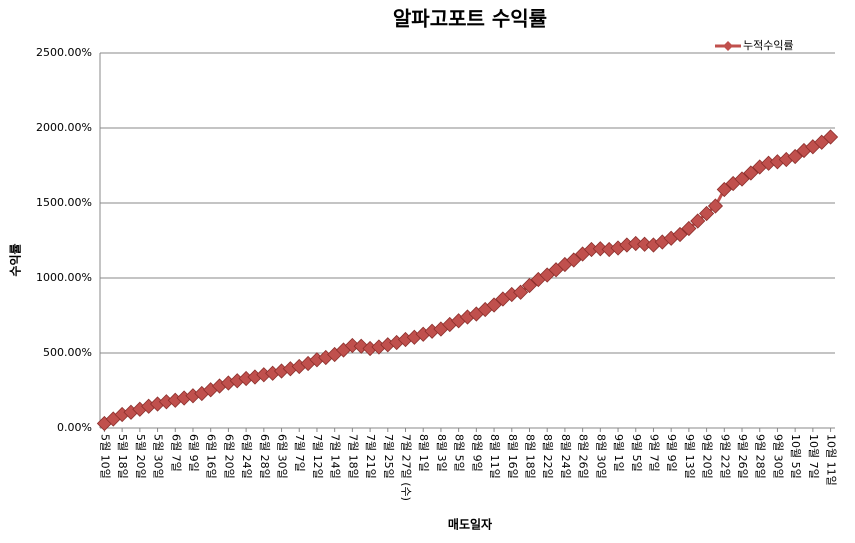 This screenshot has height=543, width=855. Describe the element at coordinates (300, 453) in the screenshot. I see `x-tick-label: 7월 7일` at that location.